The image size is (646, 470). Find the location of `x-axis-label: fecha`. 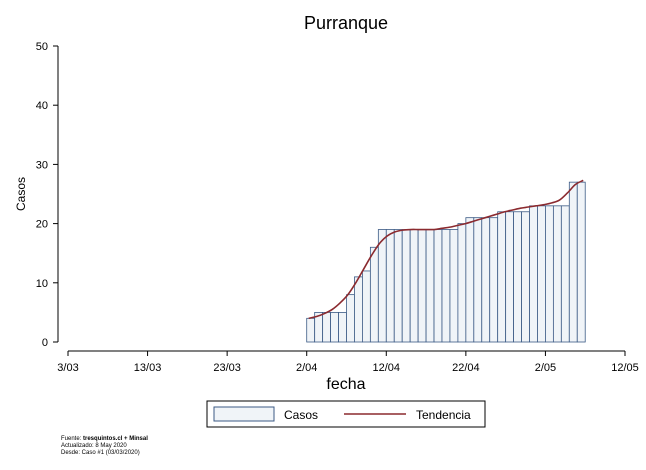

x-axis-label: fecha is located at coordinates (345, 384).